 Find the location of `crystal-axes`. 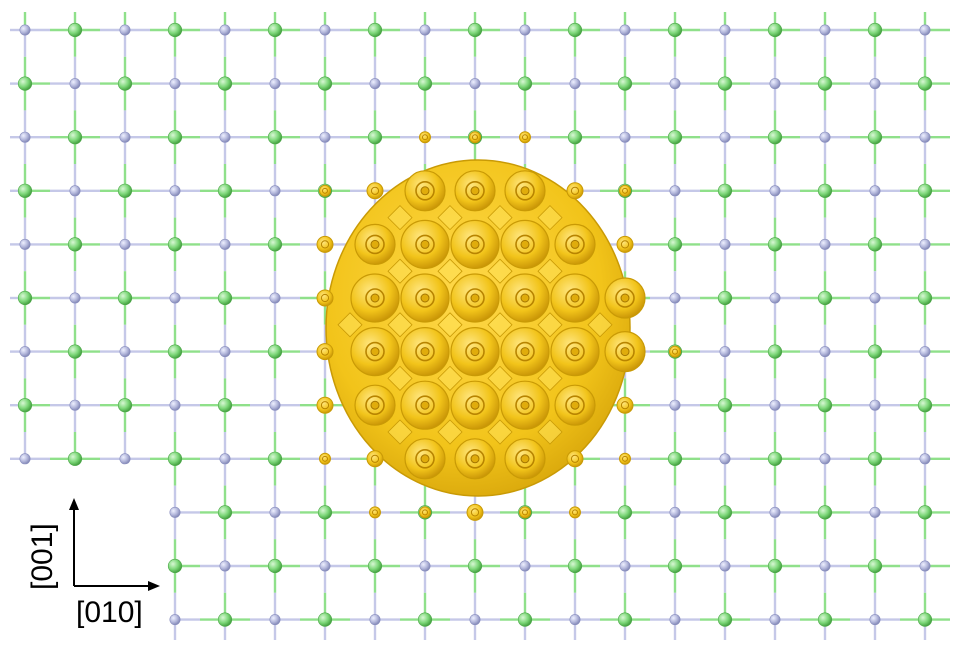

crystal-axes is located at coordinates (114, 544).